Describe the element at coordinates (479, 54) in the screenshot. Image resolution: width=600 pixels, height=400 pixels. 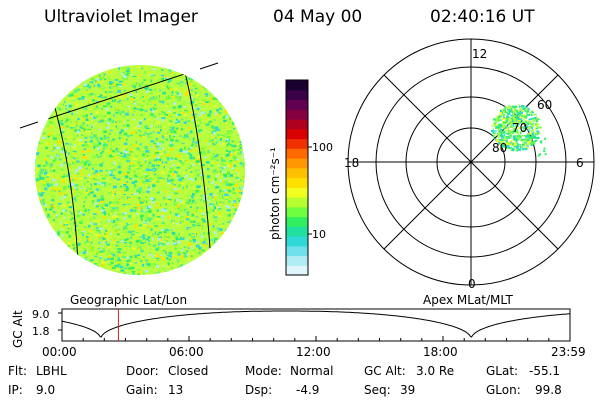
I see `mlt-label-12: 12` at that location.